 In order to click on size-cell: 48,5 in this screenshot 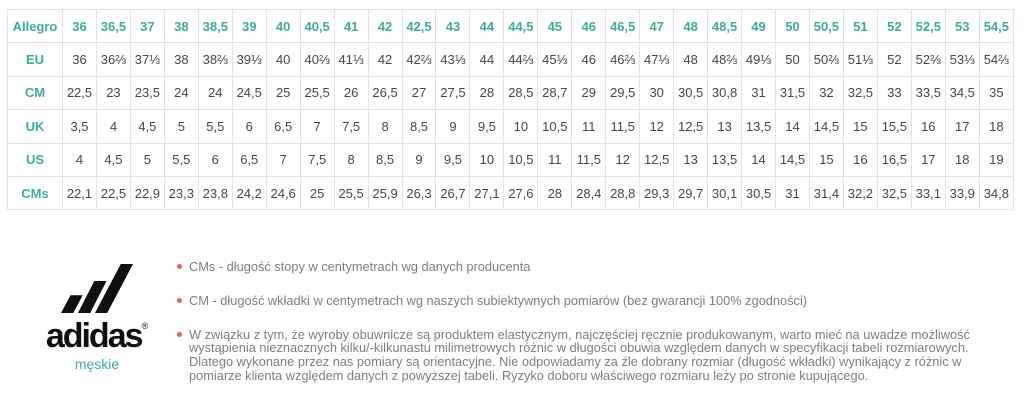, I will do `click(725, 26)`.